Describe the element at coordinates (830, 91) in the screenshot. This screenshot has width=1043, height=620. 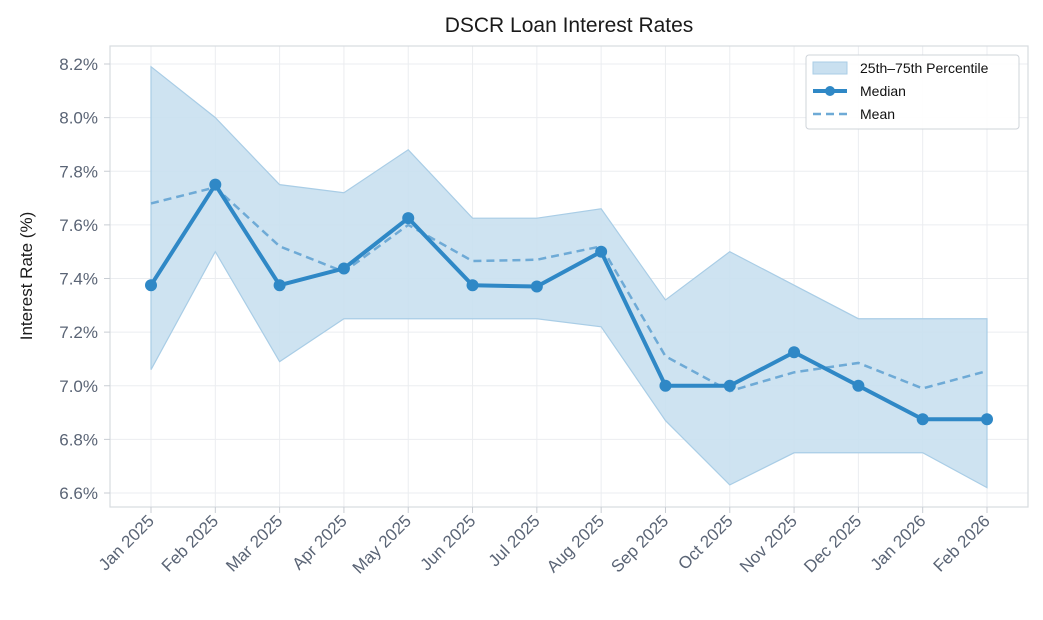
I see `legend-median-marker` at that location.